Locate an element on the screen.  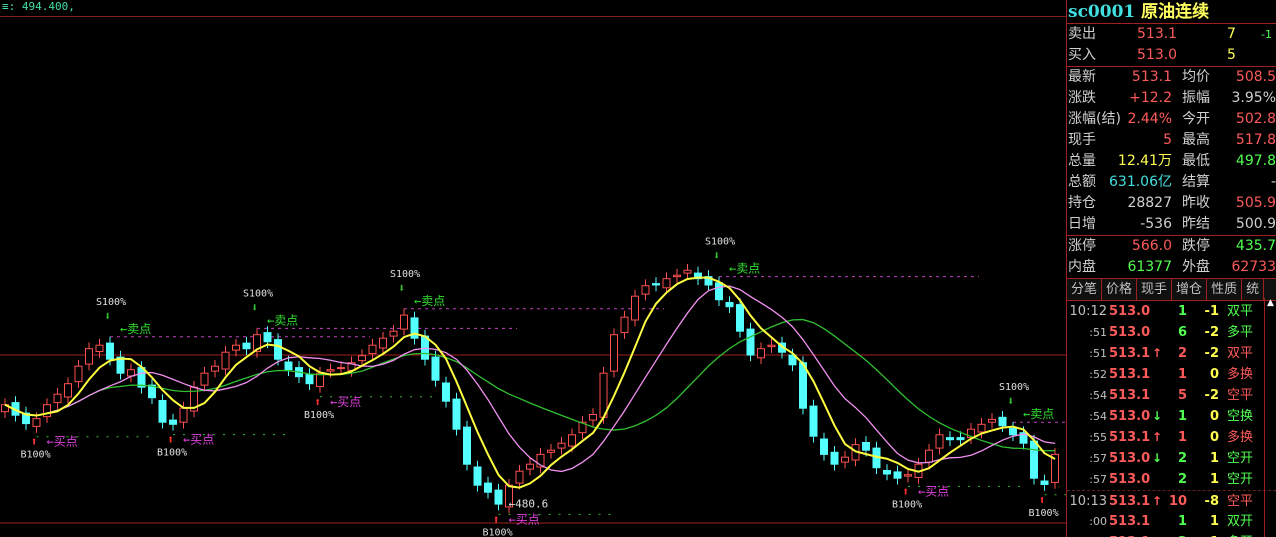
stat-label: 最高 is located at coordinates (1196, 140).